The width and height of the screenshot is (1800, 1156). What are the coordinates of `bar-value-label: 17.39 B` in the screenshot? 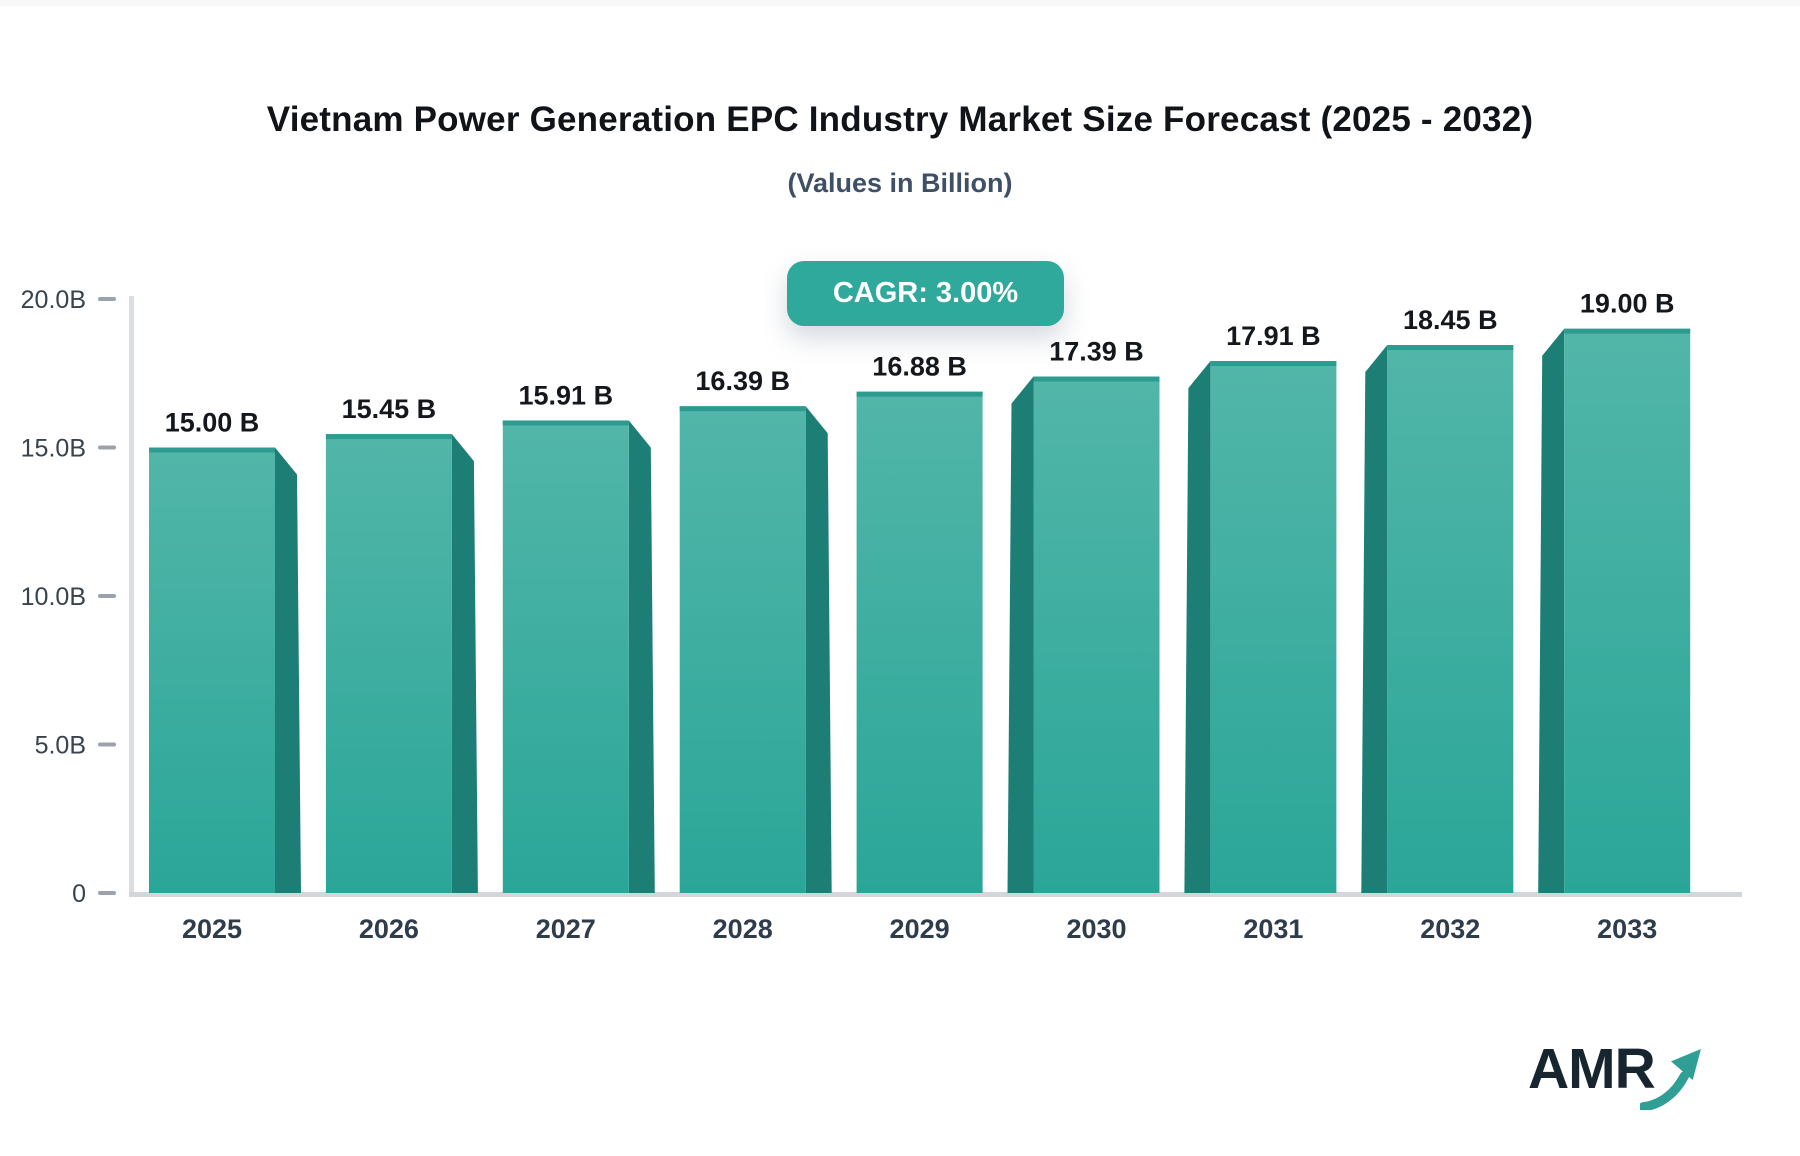 It's located at (1096, 352).